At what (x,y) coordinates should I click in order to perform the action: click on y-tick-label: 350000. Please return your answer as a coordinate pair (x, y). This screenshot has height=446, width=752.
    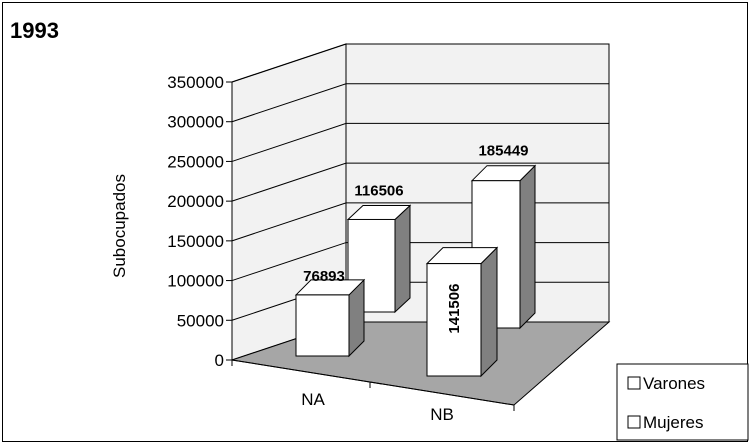
    Looking at the image, I should click on (195, 82).